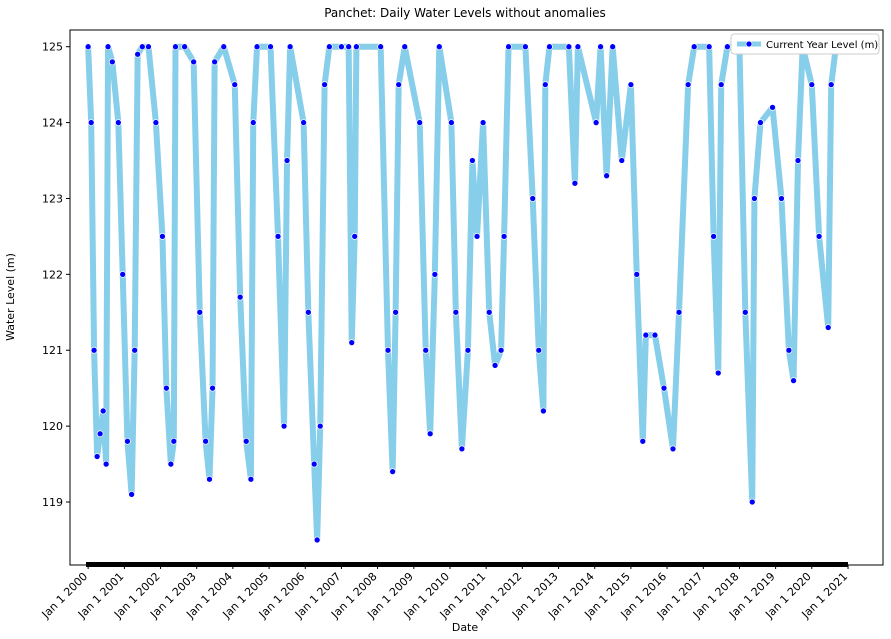 This screenshot has width=891, height=639. I want to click on legend-label: Current Year Level (m), so click(822, 45).